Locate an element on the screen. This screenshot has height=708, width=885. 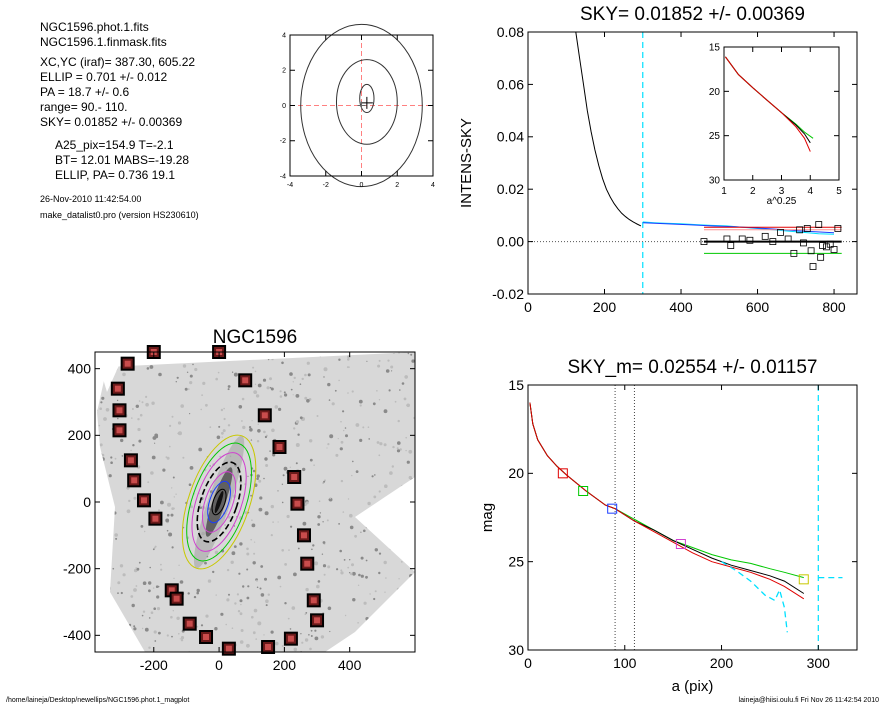
y-tick-label: -0.02 is located at coordinates (508, 294).